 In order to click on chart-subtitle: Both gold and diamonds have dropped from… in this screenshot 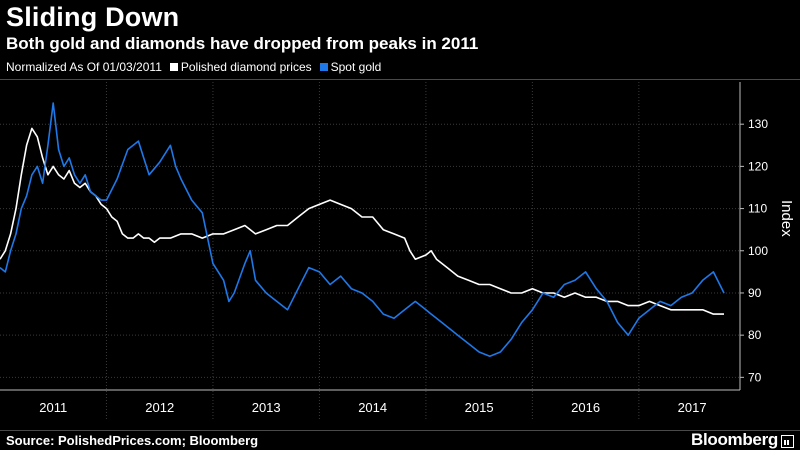, I will do `click(242, 43)`.